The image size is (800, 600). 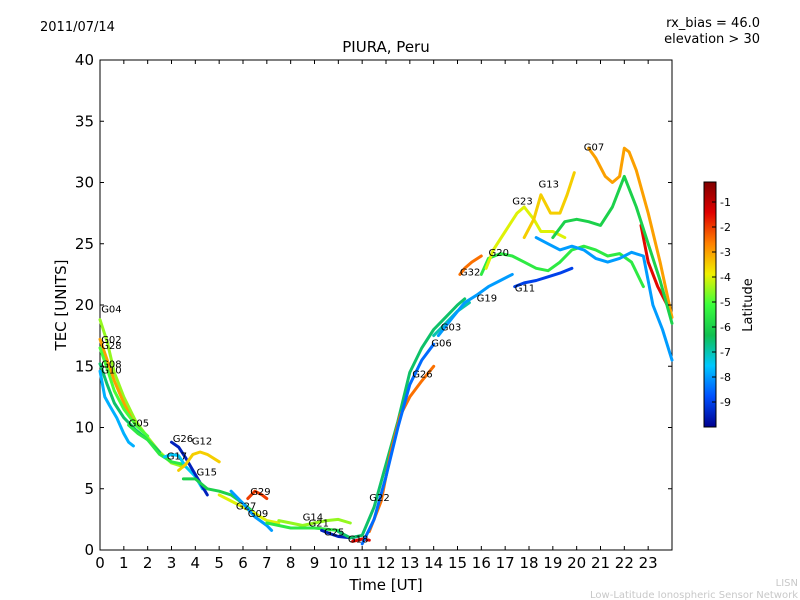 What do you see at coordinates (528, 563) in the screenshot?
I see `x-tick-label: 18` at bounding box center [528, 563].